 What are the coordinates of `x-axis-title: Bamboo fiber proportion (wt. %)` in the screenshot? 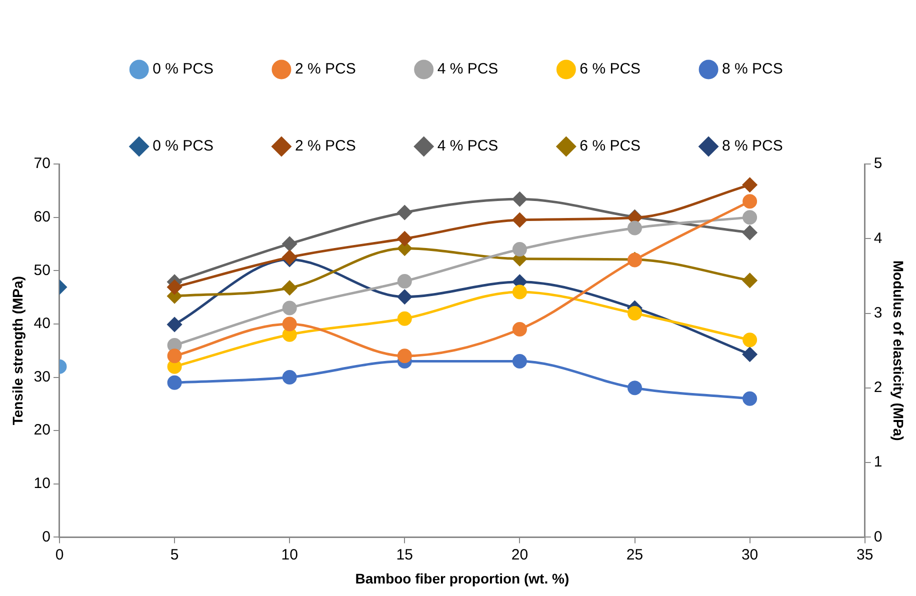 It's located at (462, 578).